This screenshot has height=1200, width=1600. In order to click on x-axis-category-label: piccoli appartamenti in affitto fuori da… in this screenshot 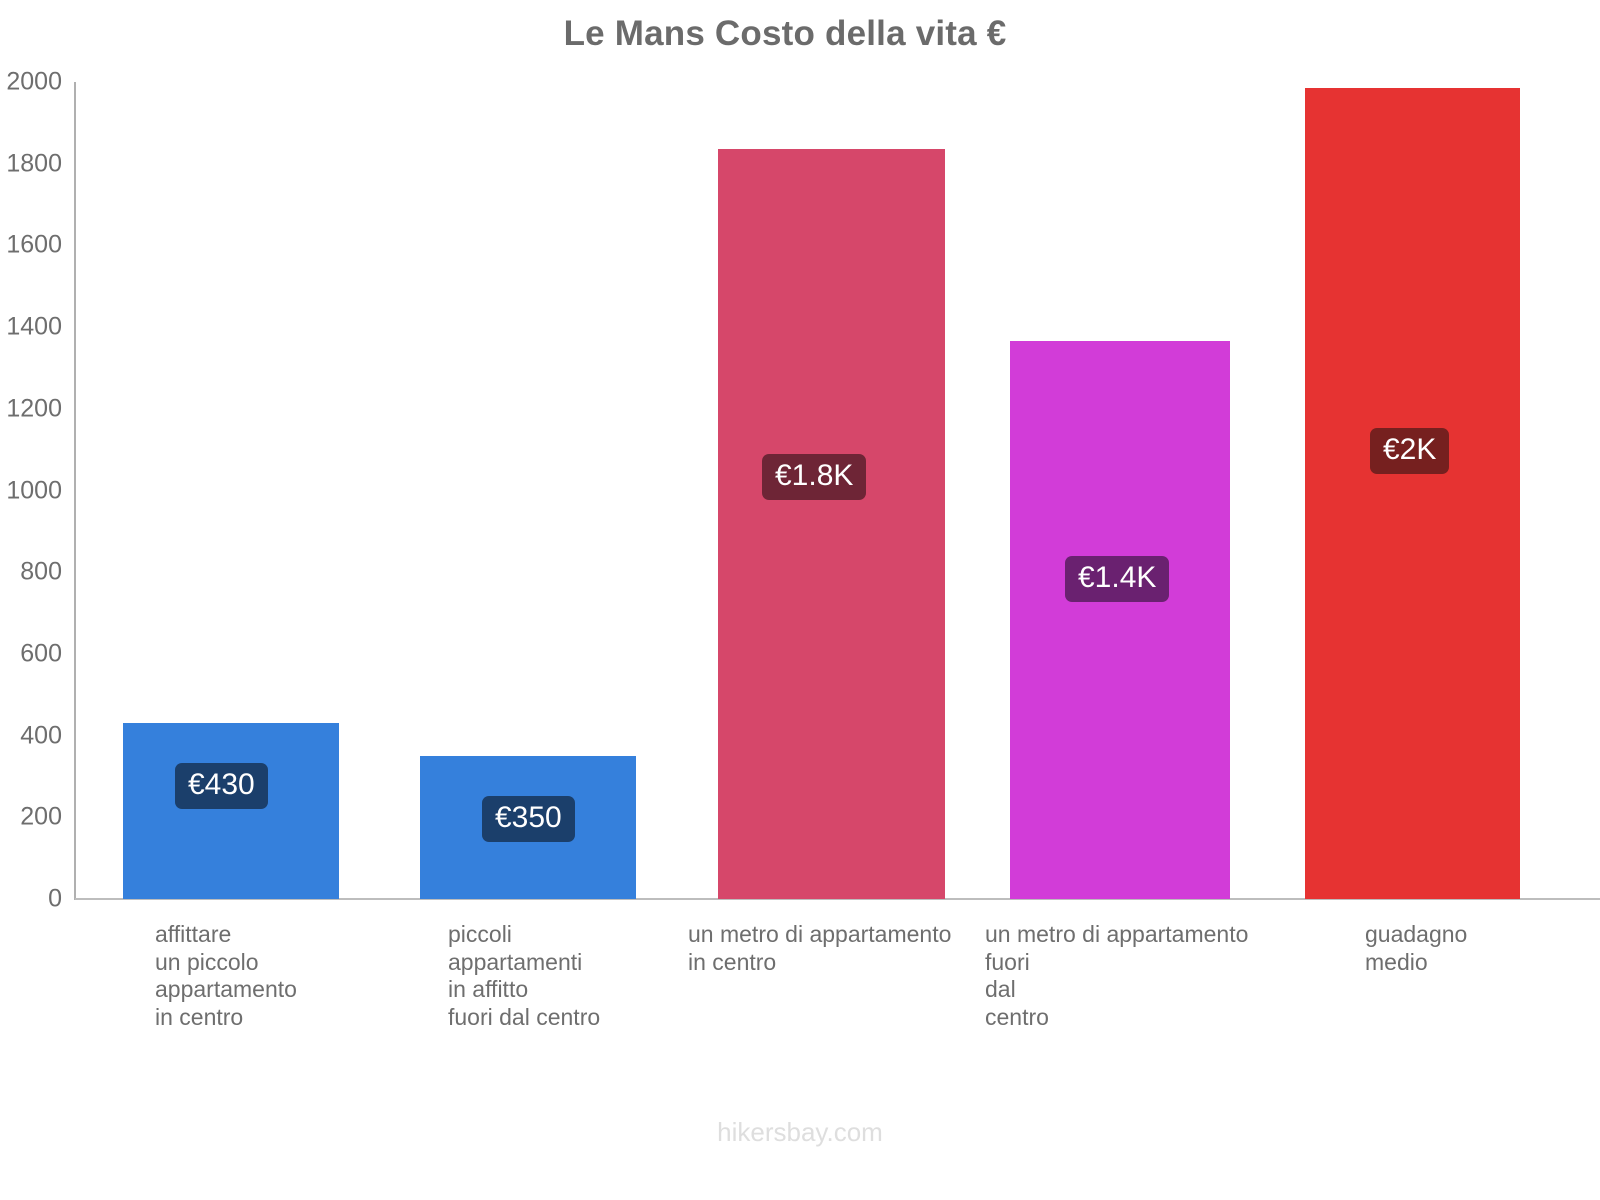, I will do `click(524, 975)`.